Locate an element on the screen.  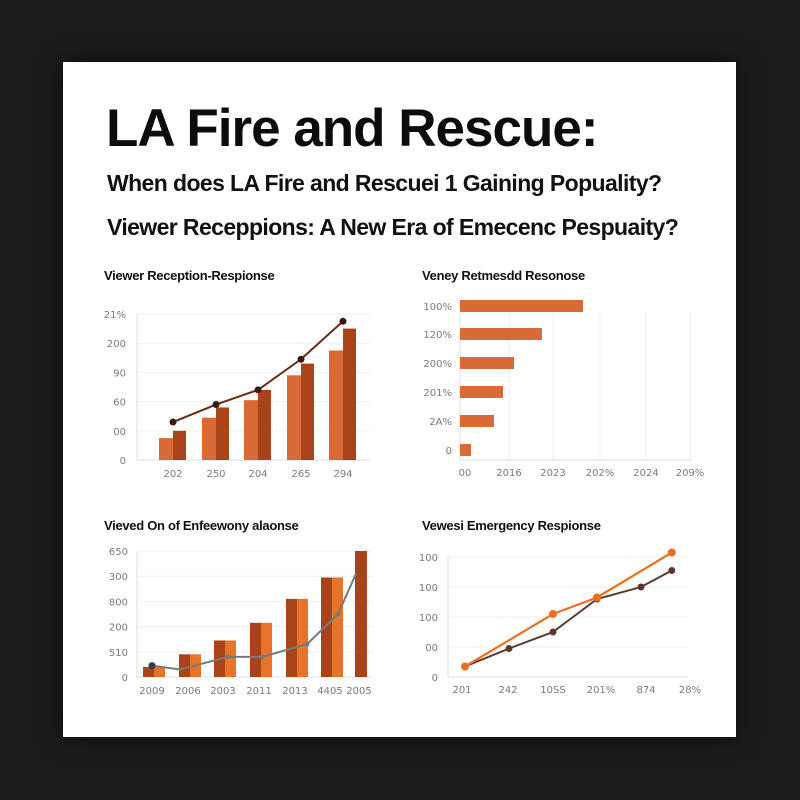
y-tick-label: 2A% is located at coordinates (440, 422).